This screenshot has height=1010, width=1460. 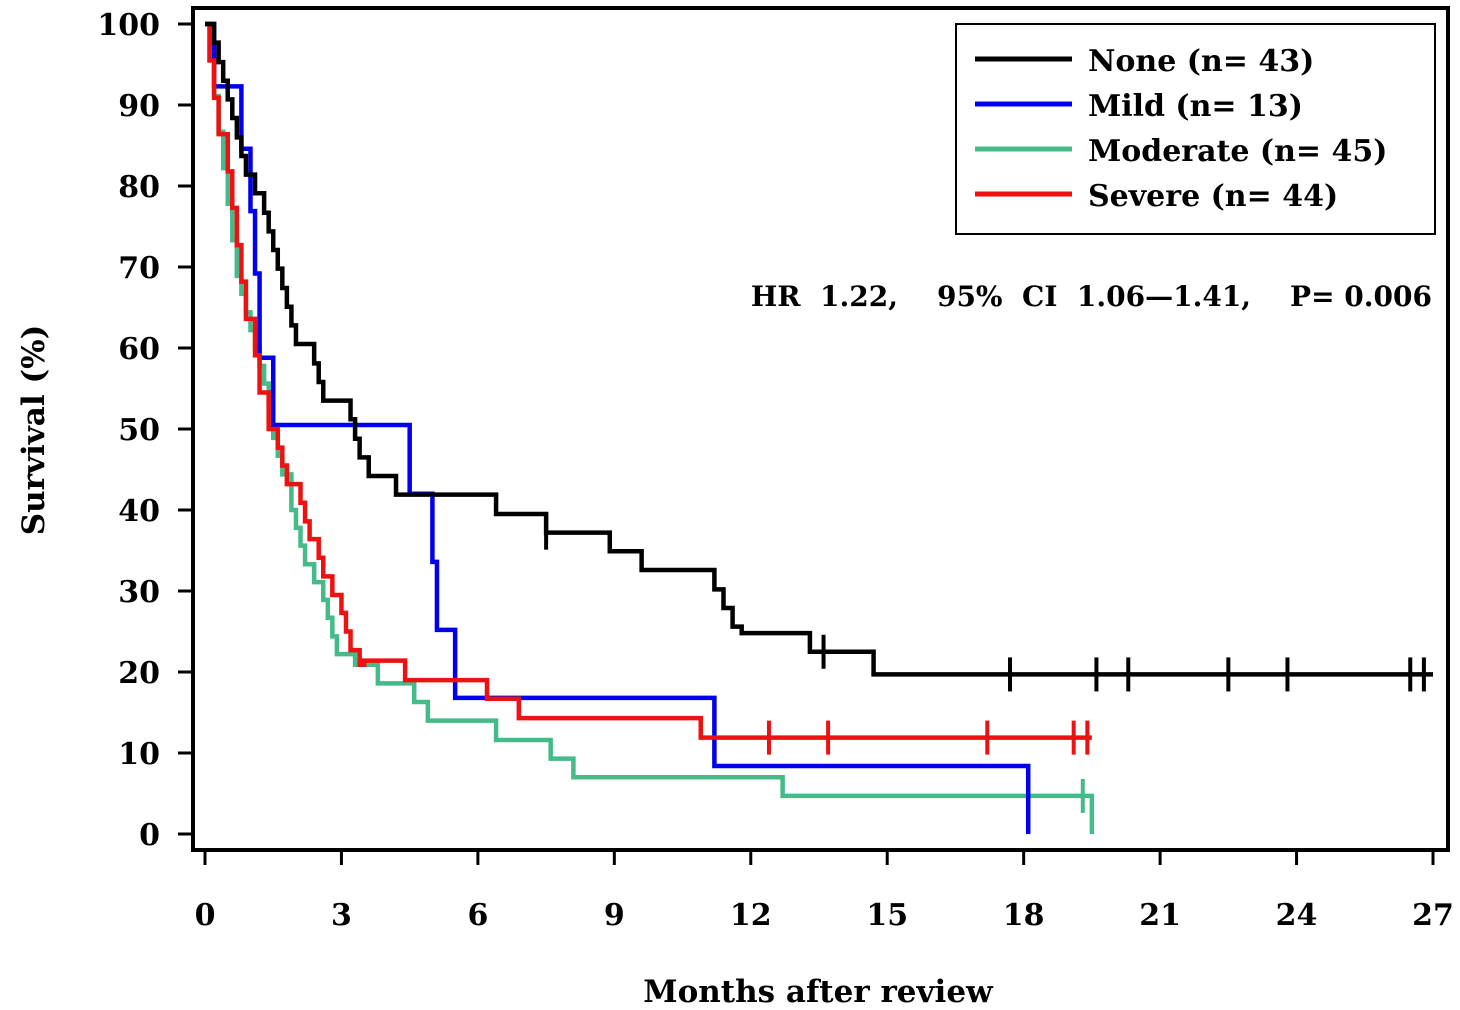 What do you see at coordinates (139, 187) in the screenshot?
I see `y-tick-label-8: 80` at bounding box center [139, 187].